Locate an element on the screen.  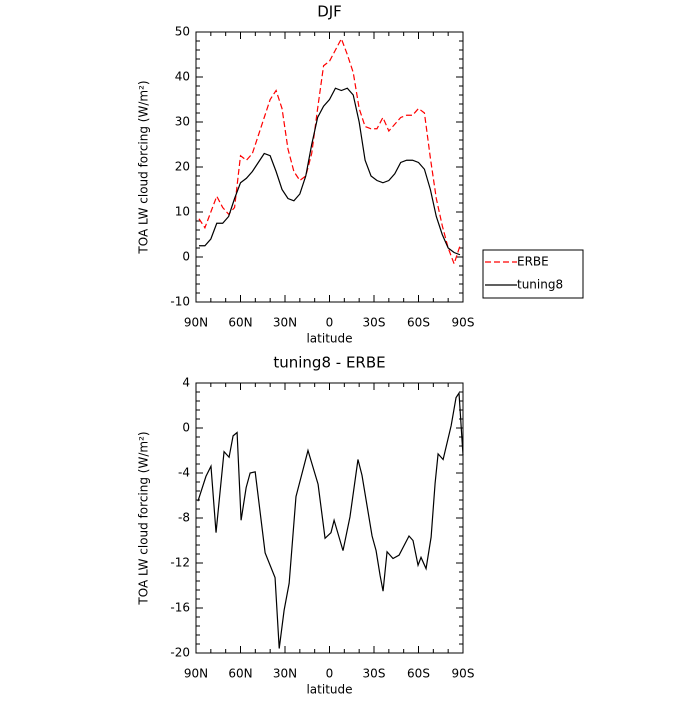
legend-label: ERBE is located at coordinates (533, 262).